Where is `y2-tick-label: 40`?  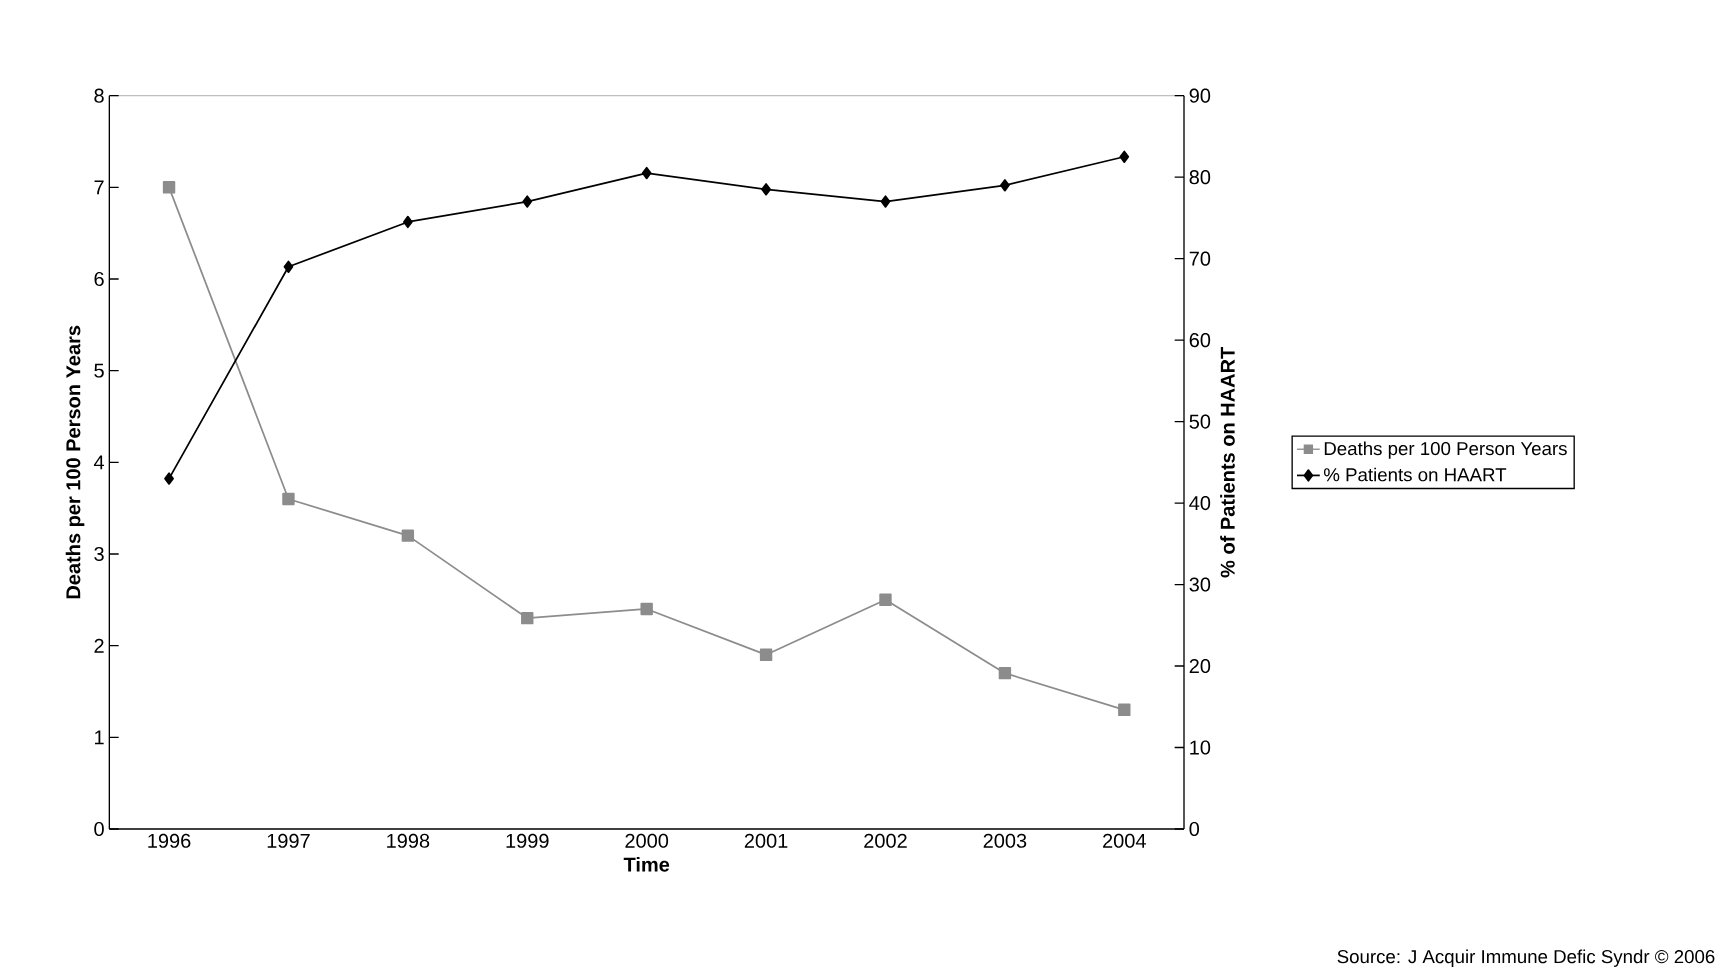 y2-tick-label: 40 is located at coordinates (1200, 503).